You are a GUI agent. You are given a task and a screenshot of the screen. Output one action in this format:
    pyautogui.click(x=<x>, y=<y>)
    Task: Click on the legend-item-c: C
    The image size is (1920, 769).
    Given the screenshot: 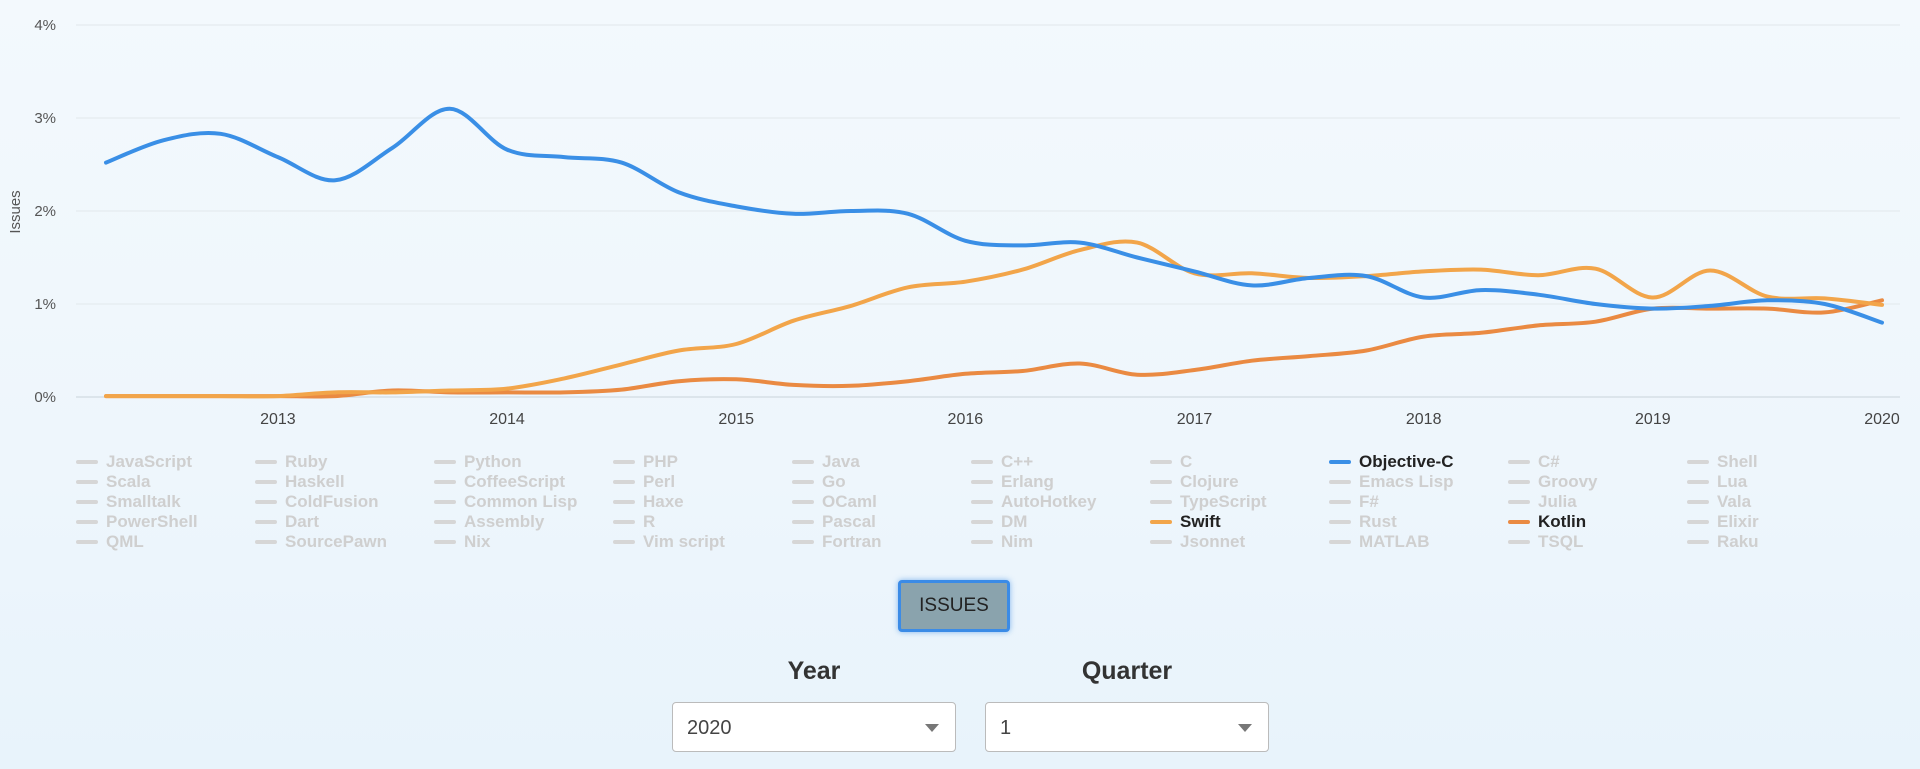 What is the action you would take?
    pyautogui.click(x=1239, y=462)
    